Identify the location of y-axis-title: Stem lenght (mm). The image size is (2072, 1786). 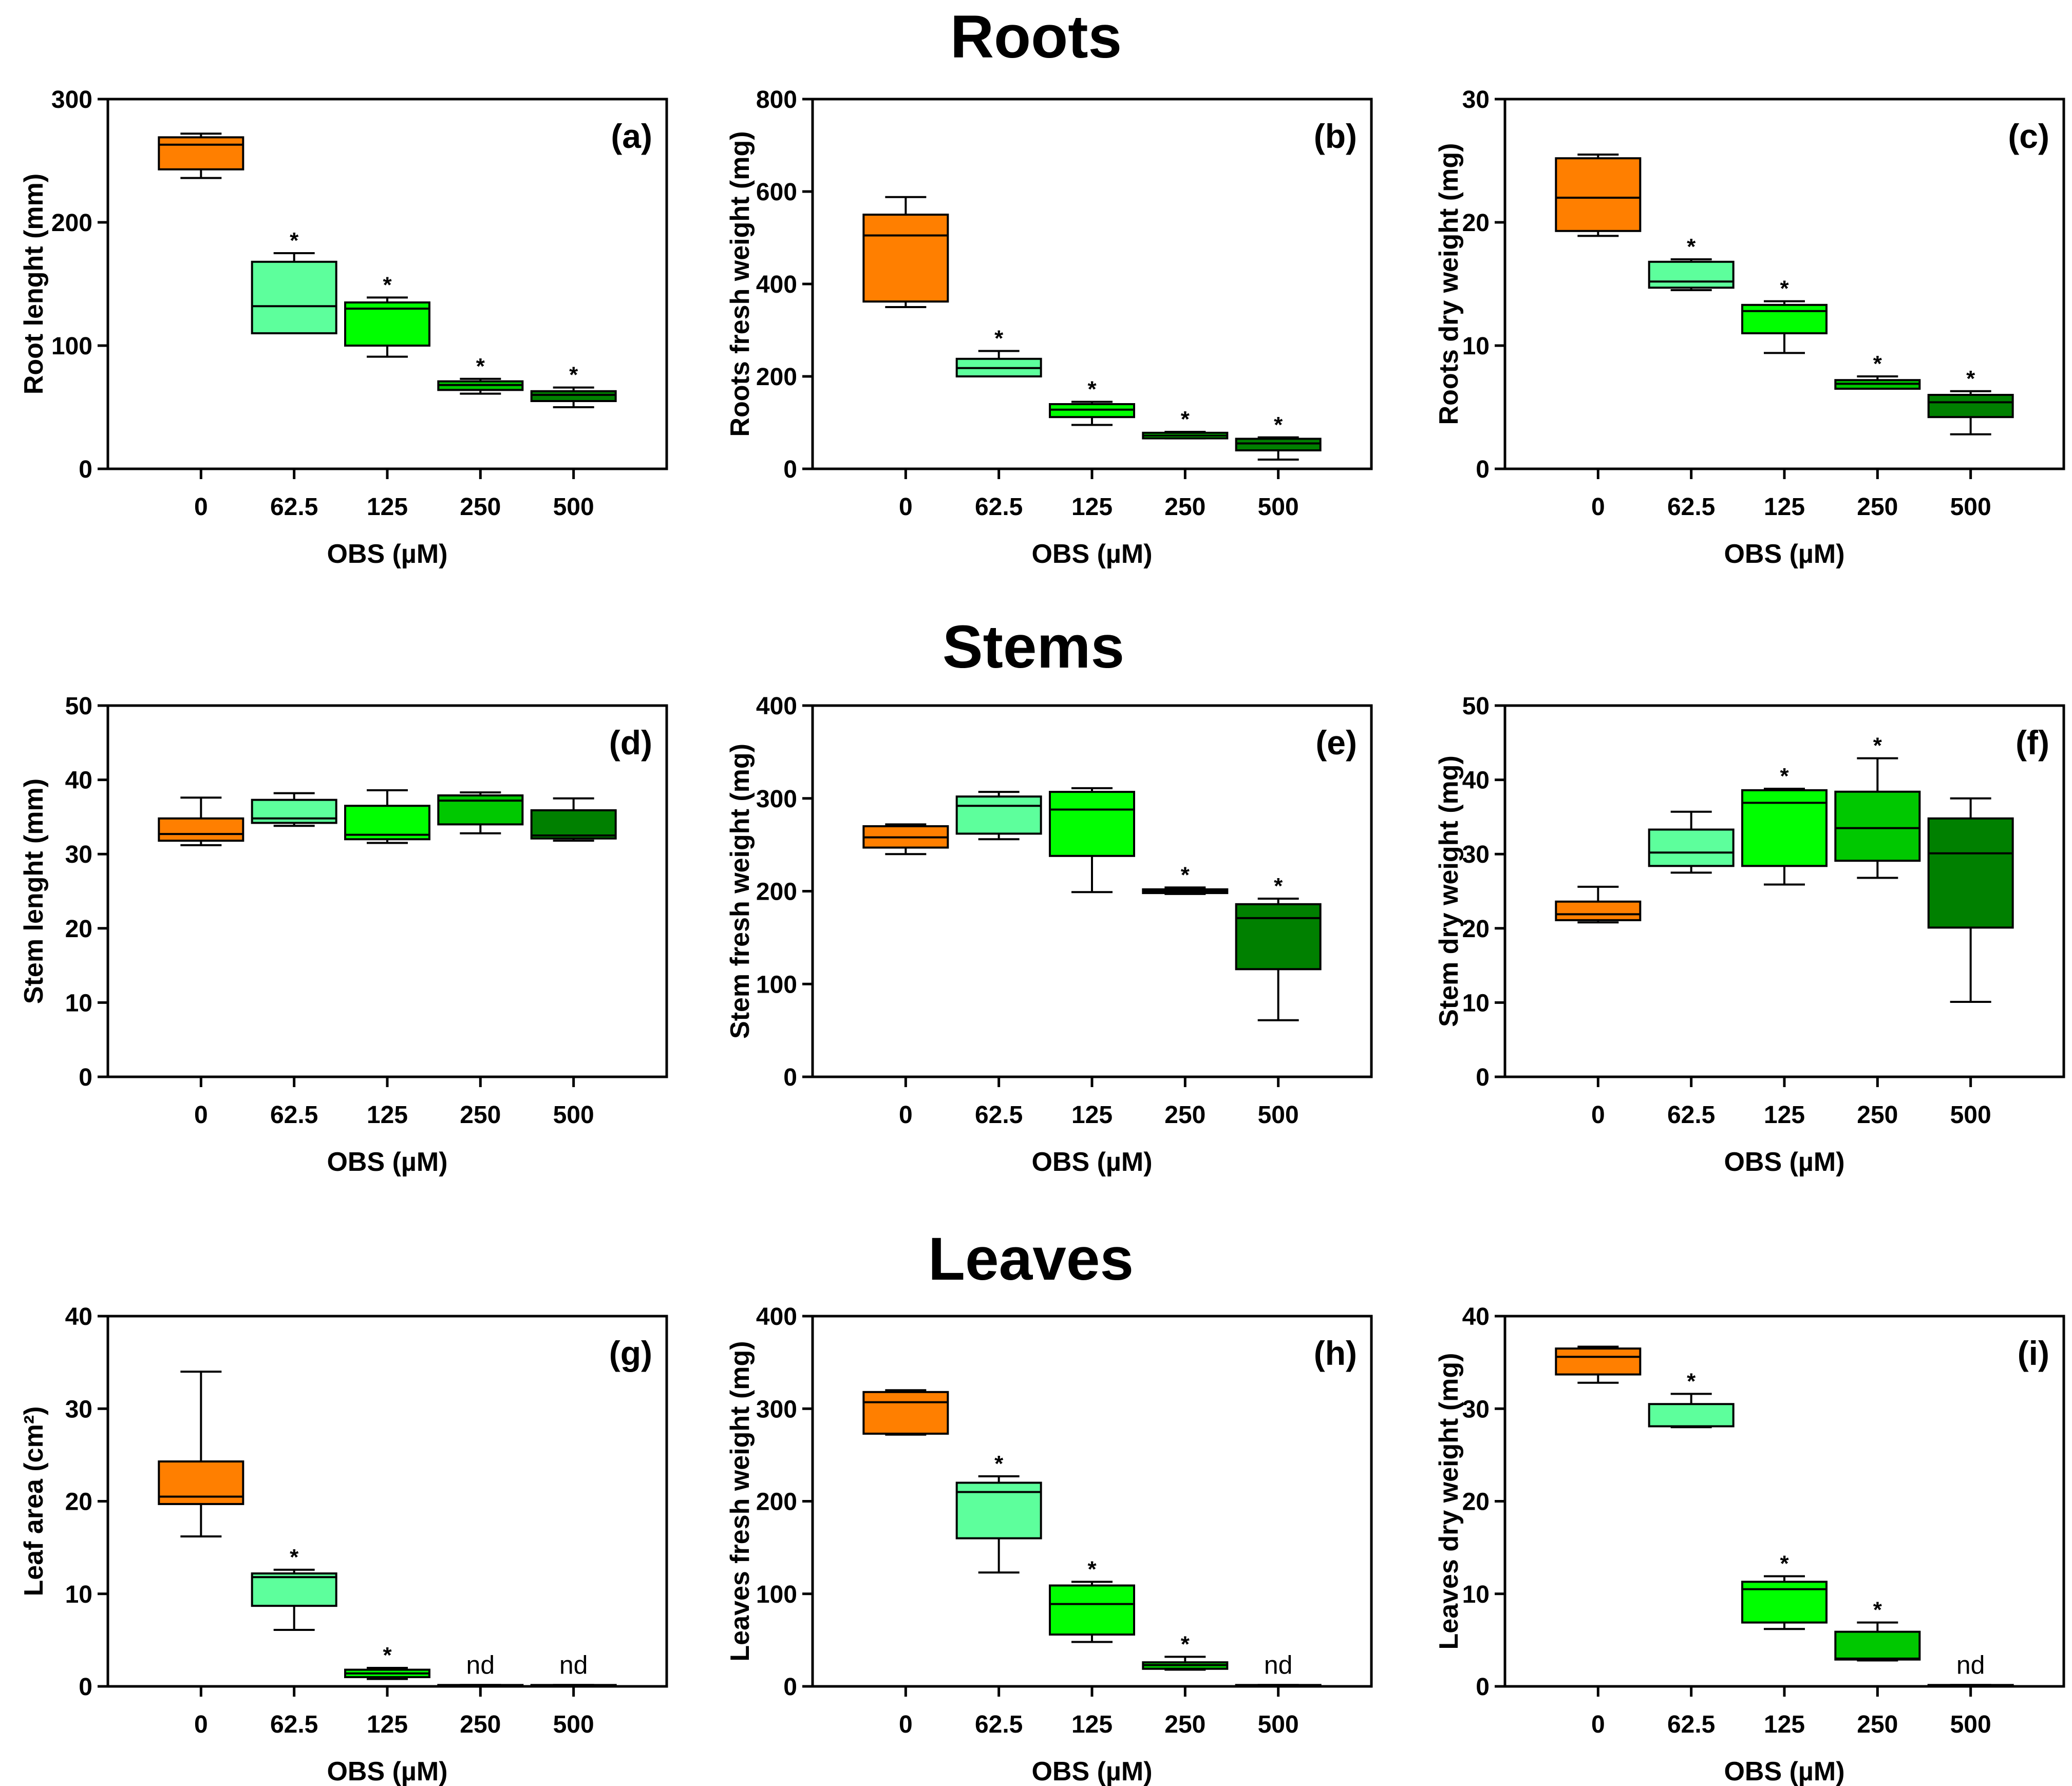
(34, 891).